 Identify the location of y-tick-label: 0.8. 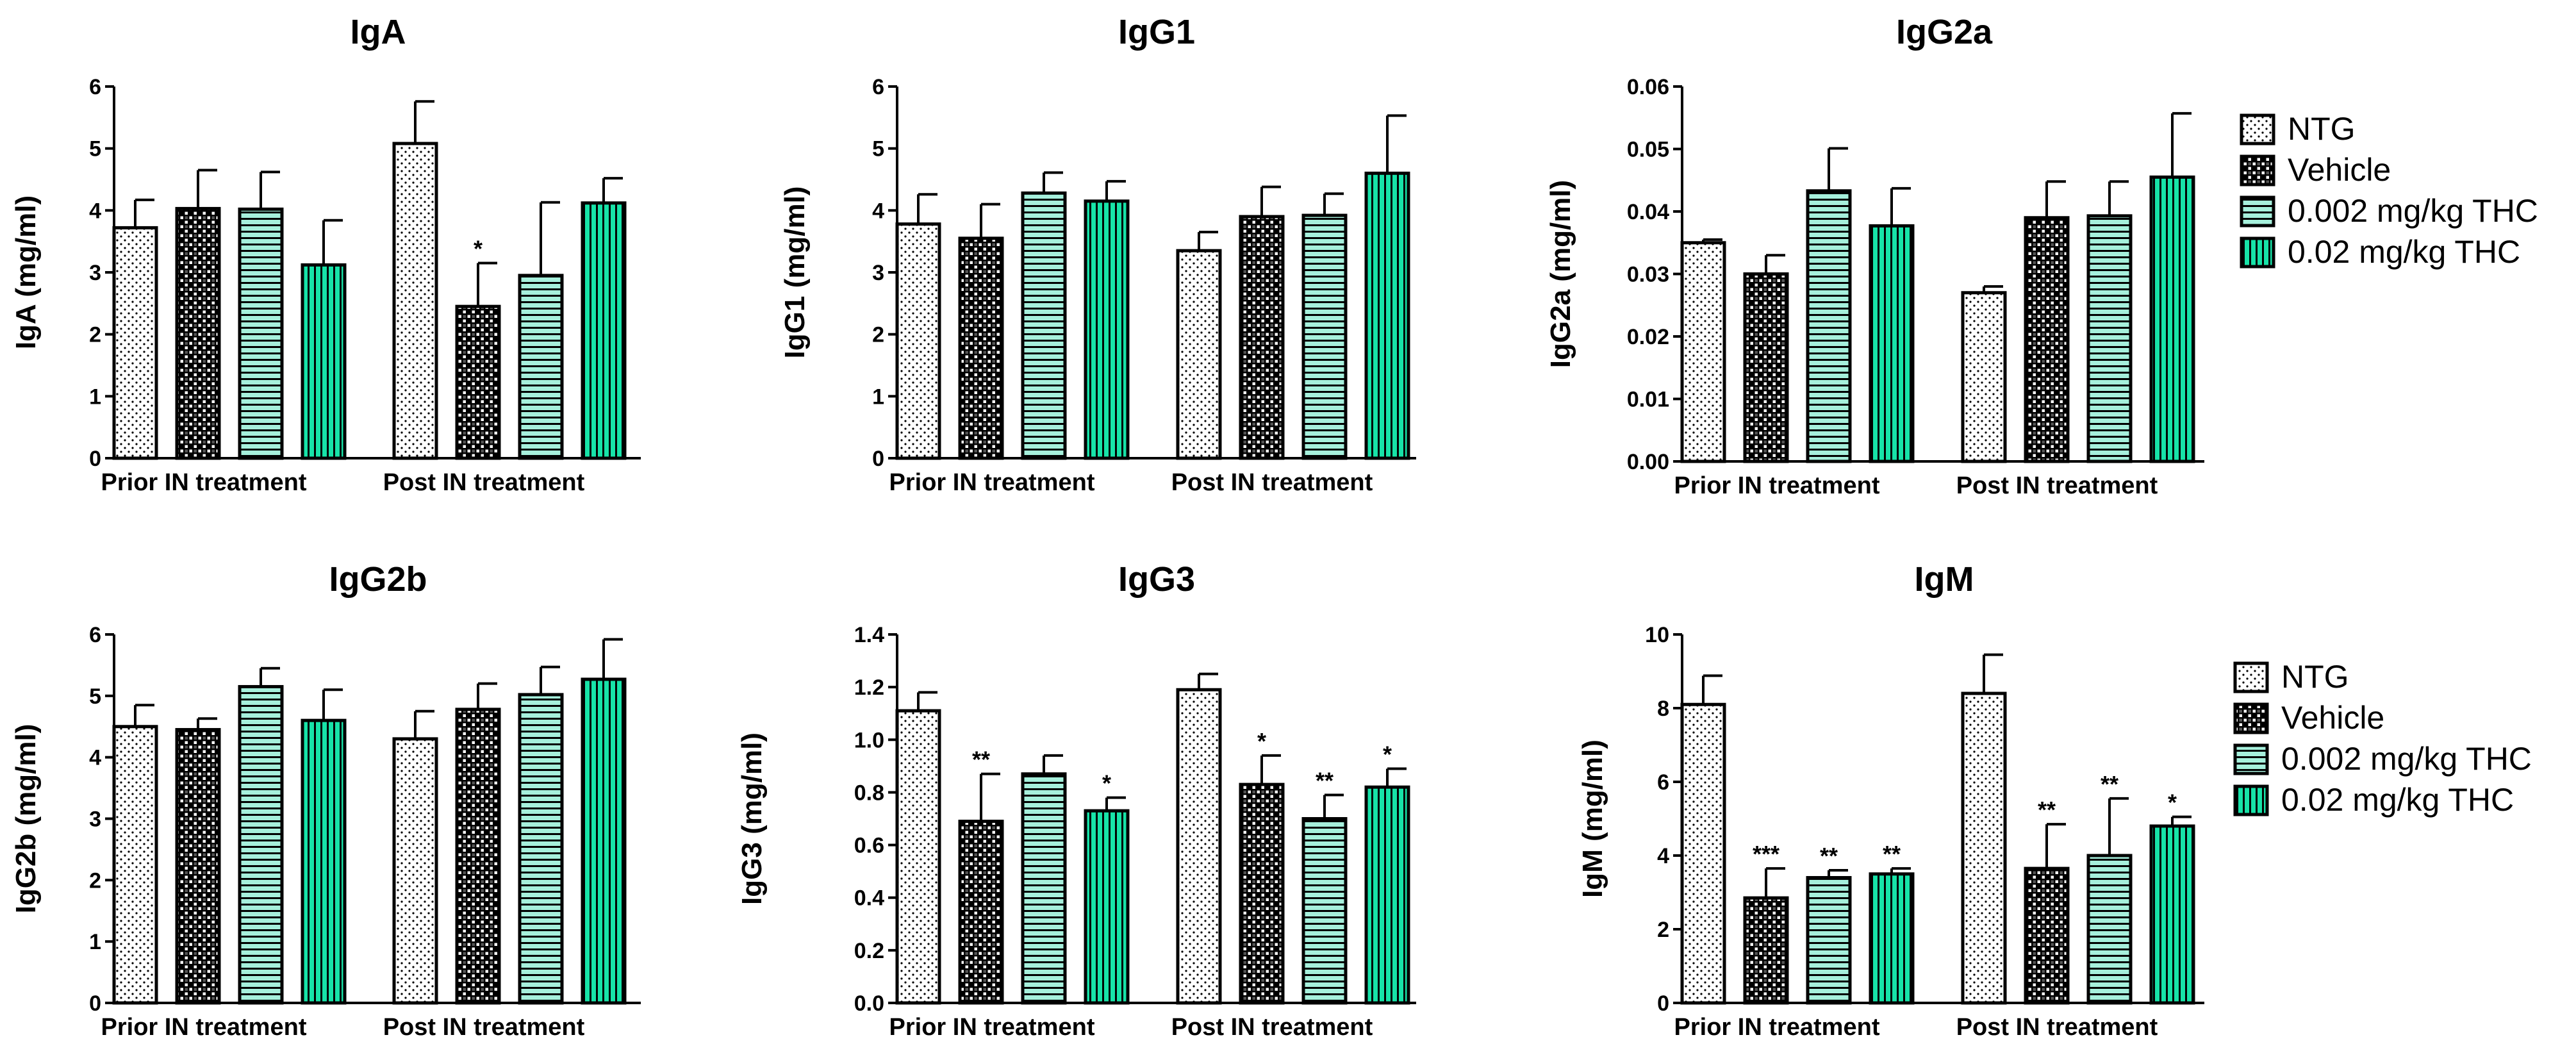
(869, 793).